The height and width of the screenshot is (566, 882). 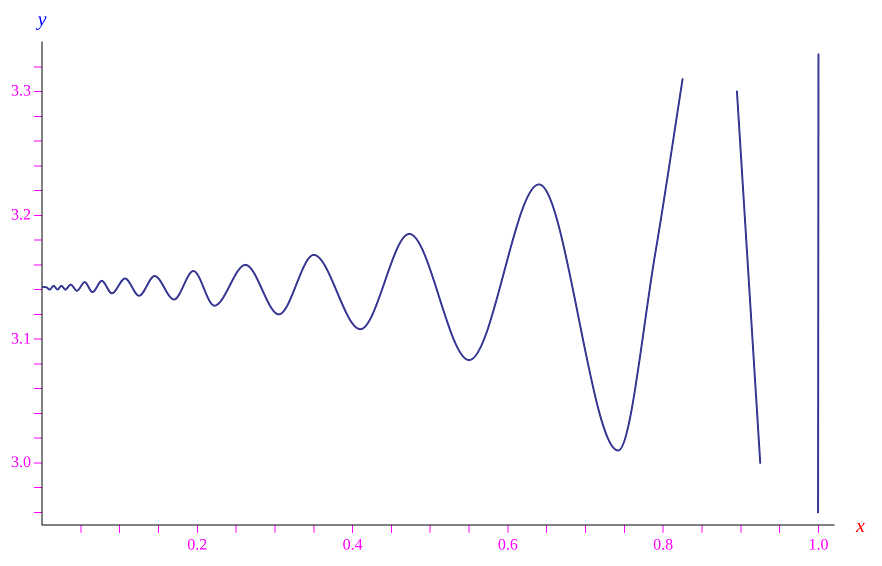 What do you see at coordinates (21, 215) in the screenshot?
I see `y-tick-label: 3.2` at bounding box center [21, 215].